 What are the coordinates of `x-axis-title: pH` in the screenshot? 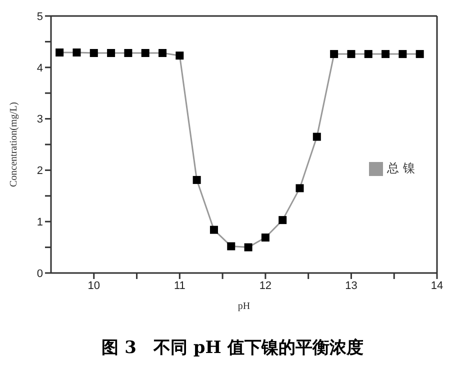 It's located at (244, 306).